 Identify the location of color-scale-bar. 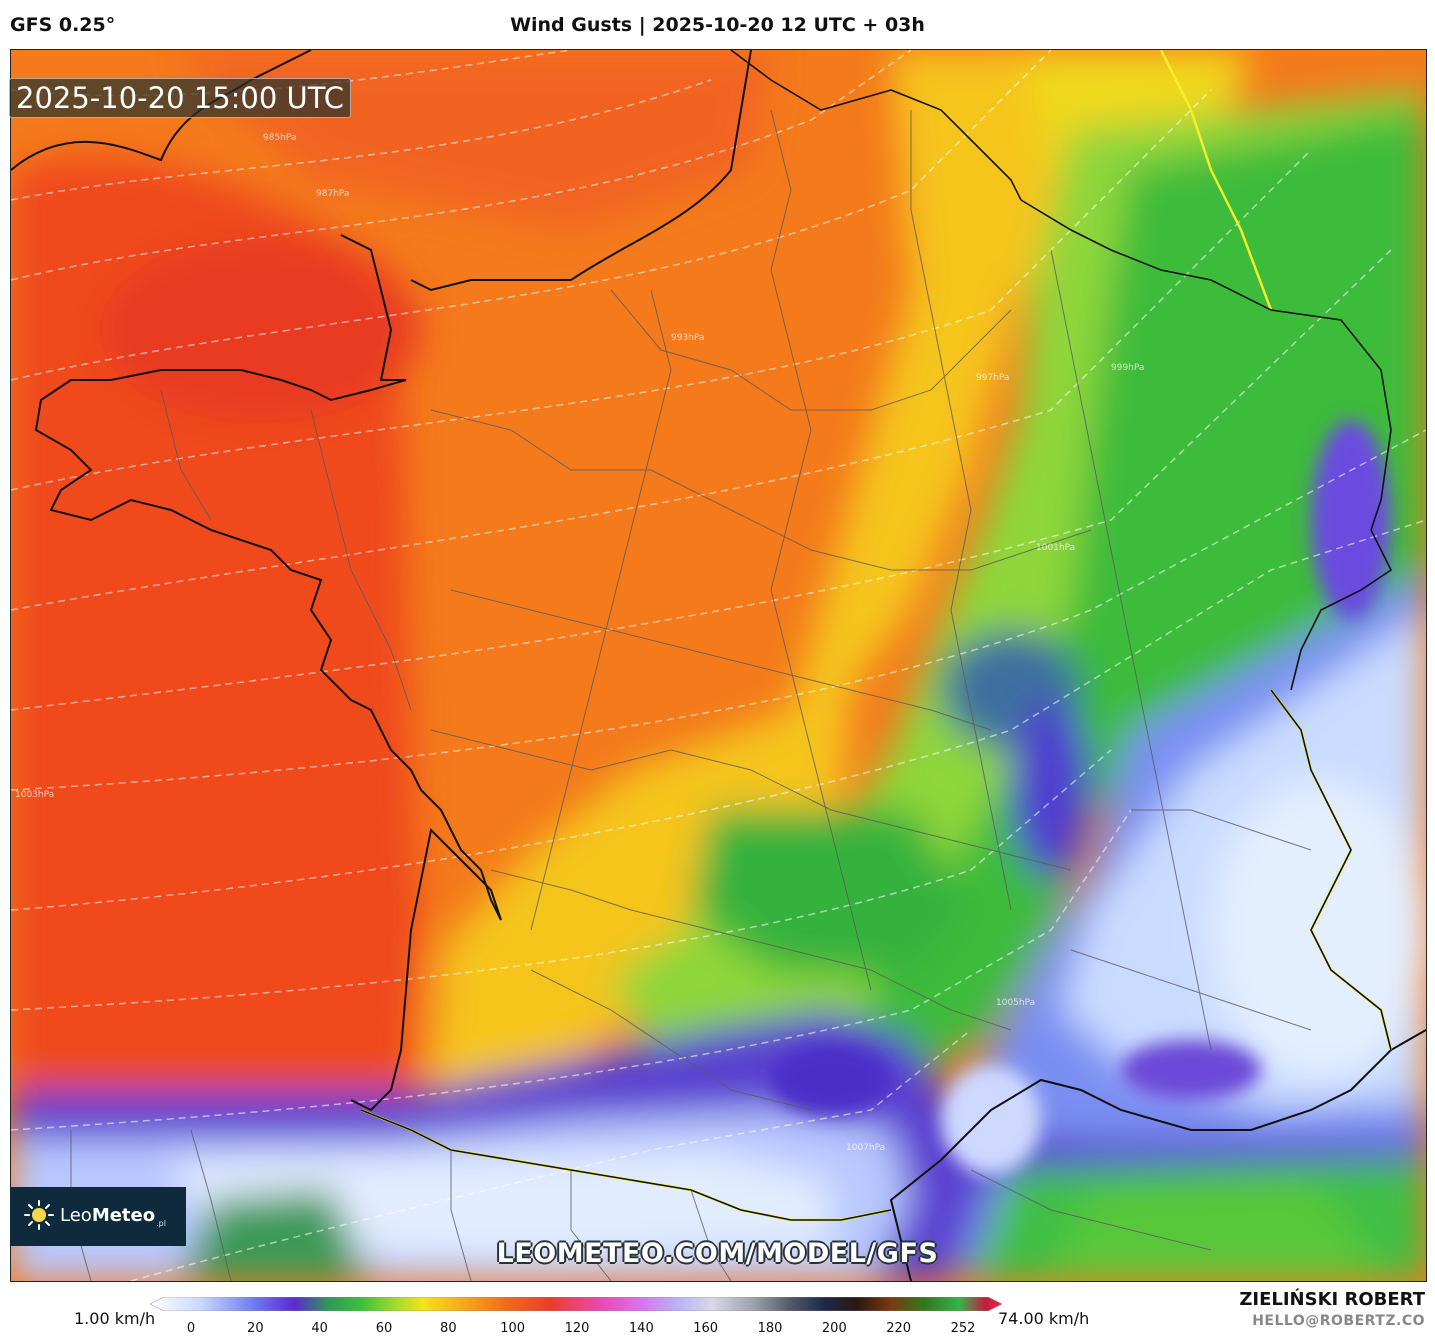
(576, 1304).